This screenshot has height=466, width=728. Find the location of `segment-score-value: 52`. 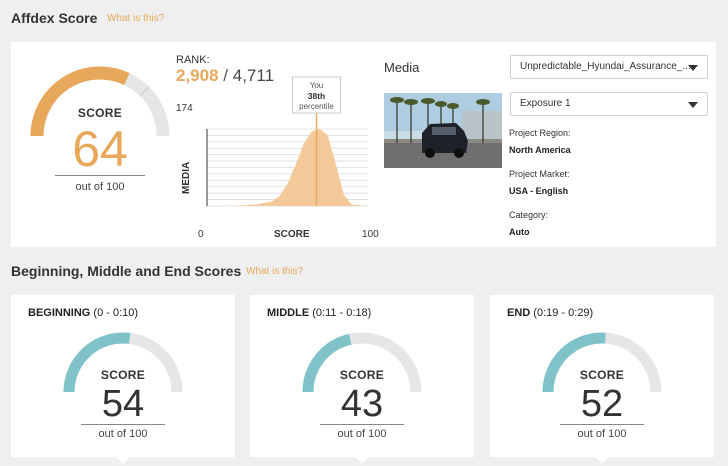

segment-score-value: 52 is located at coordinates (602, 404).